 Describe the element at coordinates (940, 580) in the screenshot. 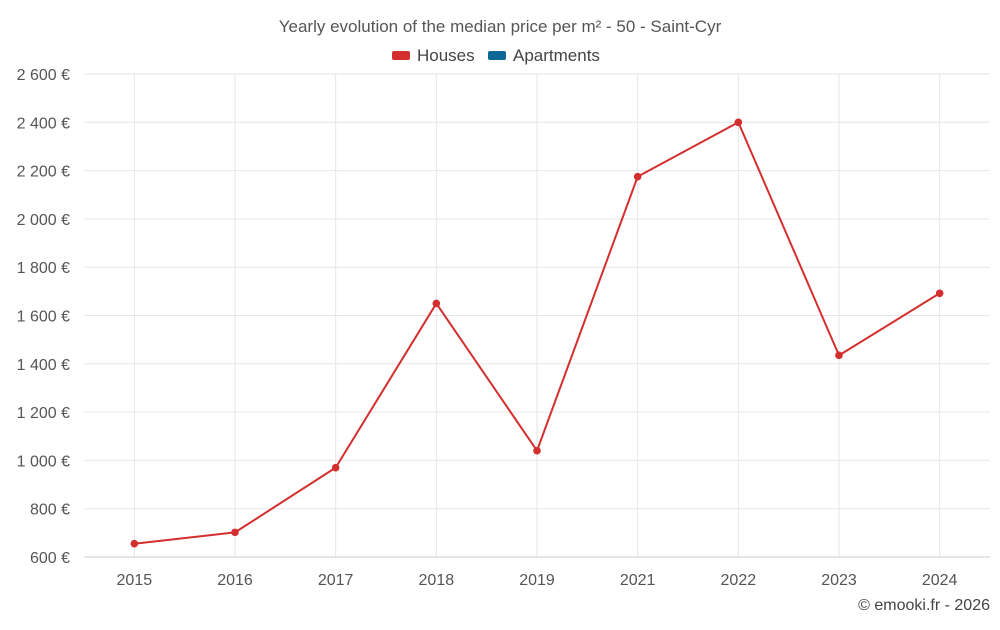

I see `x-tick-label: 2024` at that location.